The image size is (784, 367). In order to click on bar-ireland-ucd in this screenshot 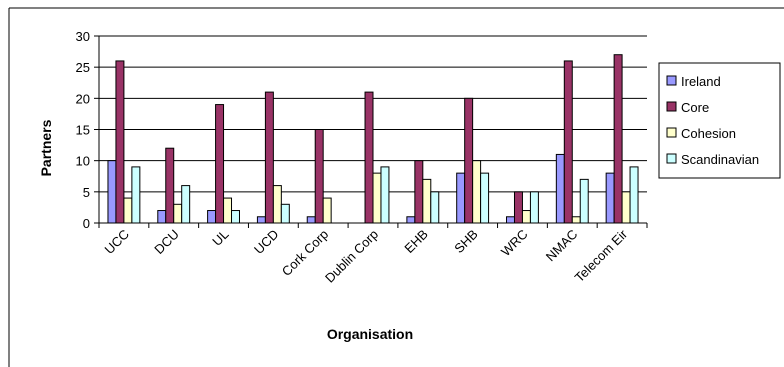, I will do `click(261, 220)`.